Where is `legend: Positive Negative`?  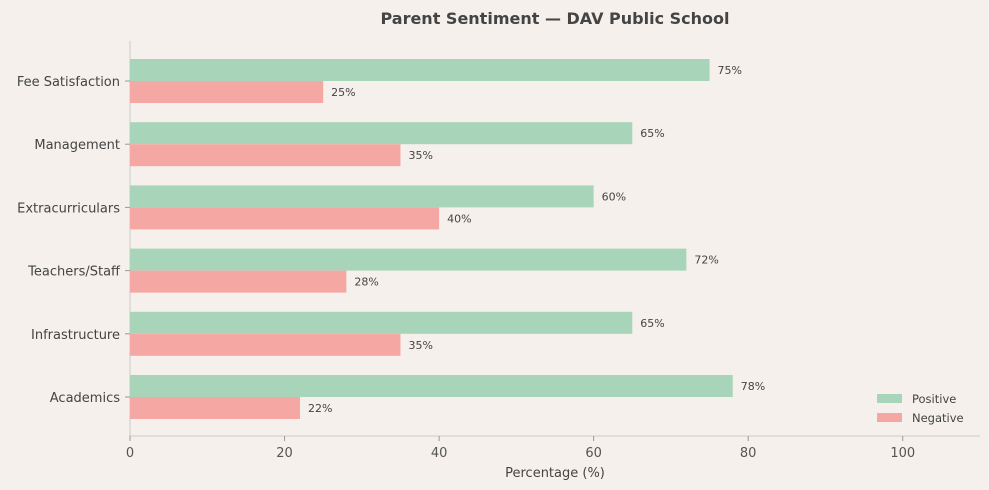
legend: Positive Negative is located at coordinates (920, 408).